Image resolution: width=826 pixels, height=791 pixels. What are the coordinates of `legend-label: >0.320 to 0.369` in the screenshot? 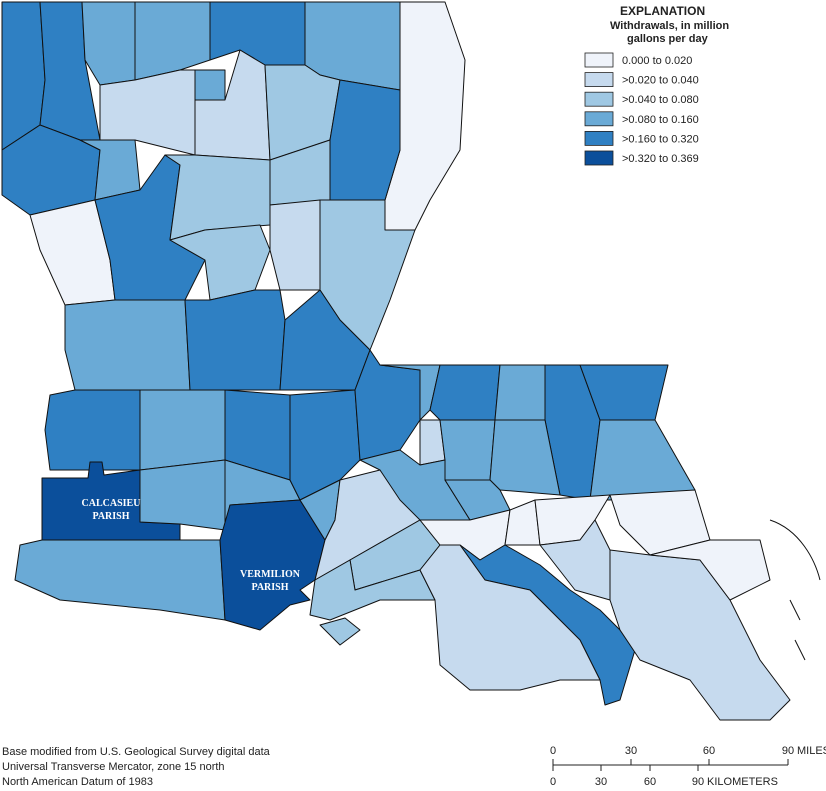 It's located at (660, 159).